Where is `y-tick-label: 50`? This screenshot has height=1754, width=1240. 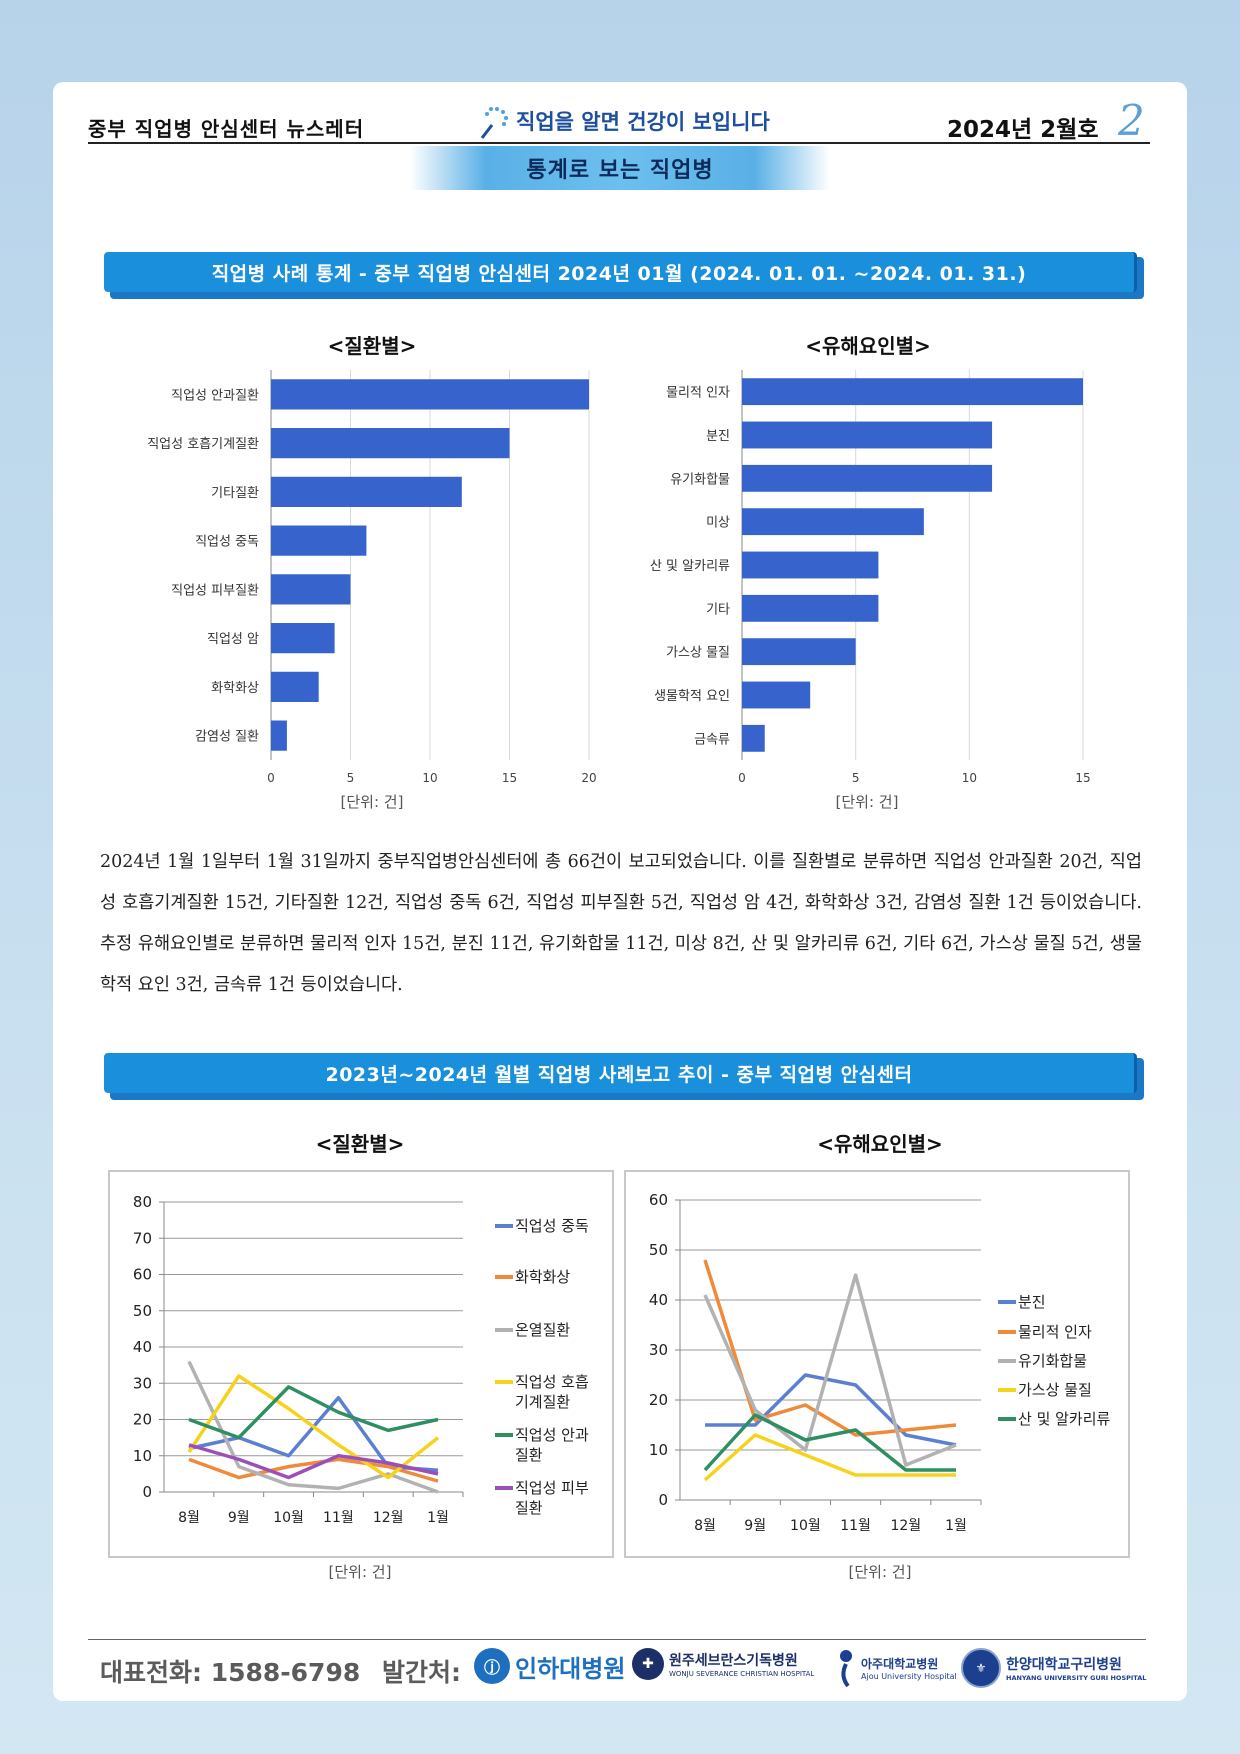 y-tick-label: 50 is located at coordinates (658, 1250).